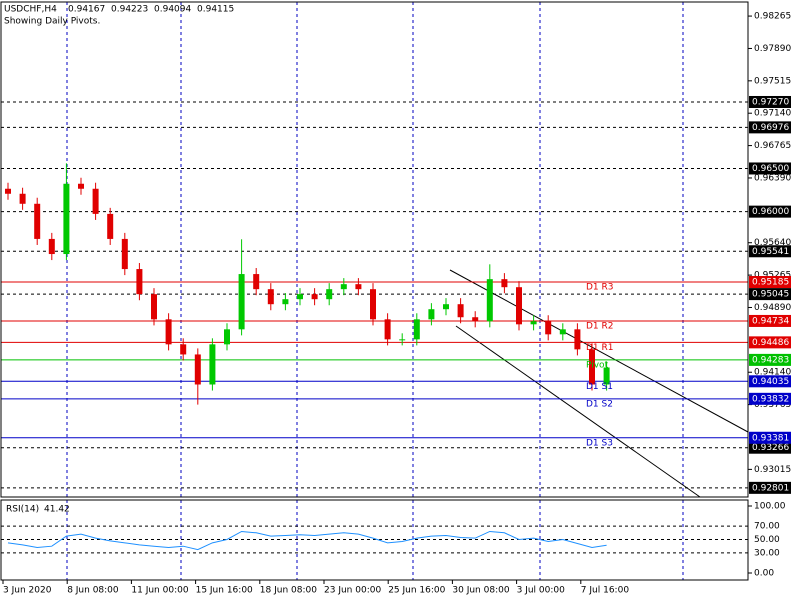  I want to click on rsi-line, so click(307, 540).